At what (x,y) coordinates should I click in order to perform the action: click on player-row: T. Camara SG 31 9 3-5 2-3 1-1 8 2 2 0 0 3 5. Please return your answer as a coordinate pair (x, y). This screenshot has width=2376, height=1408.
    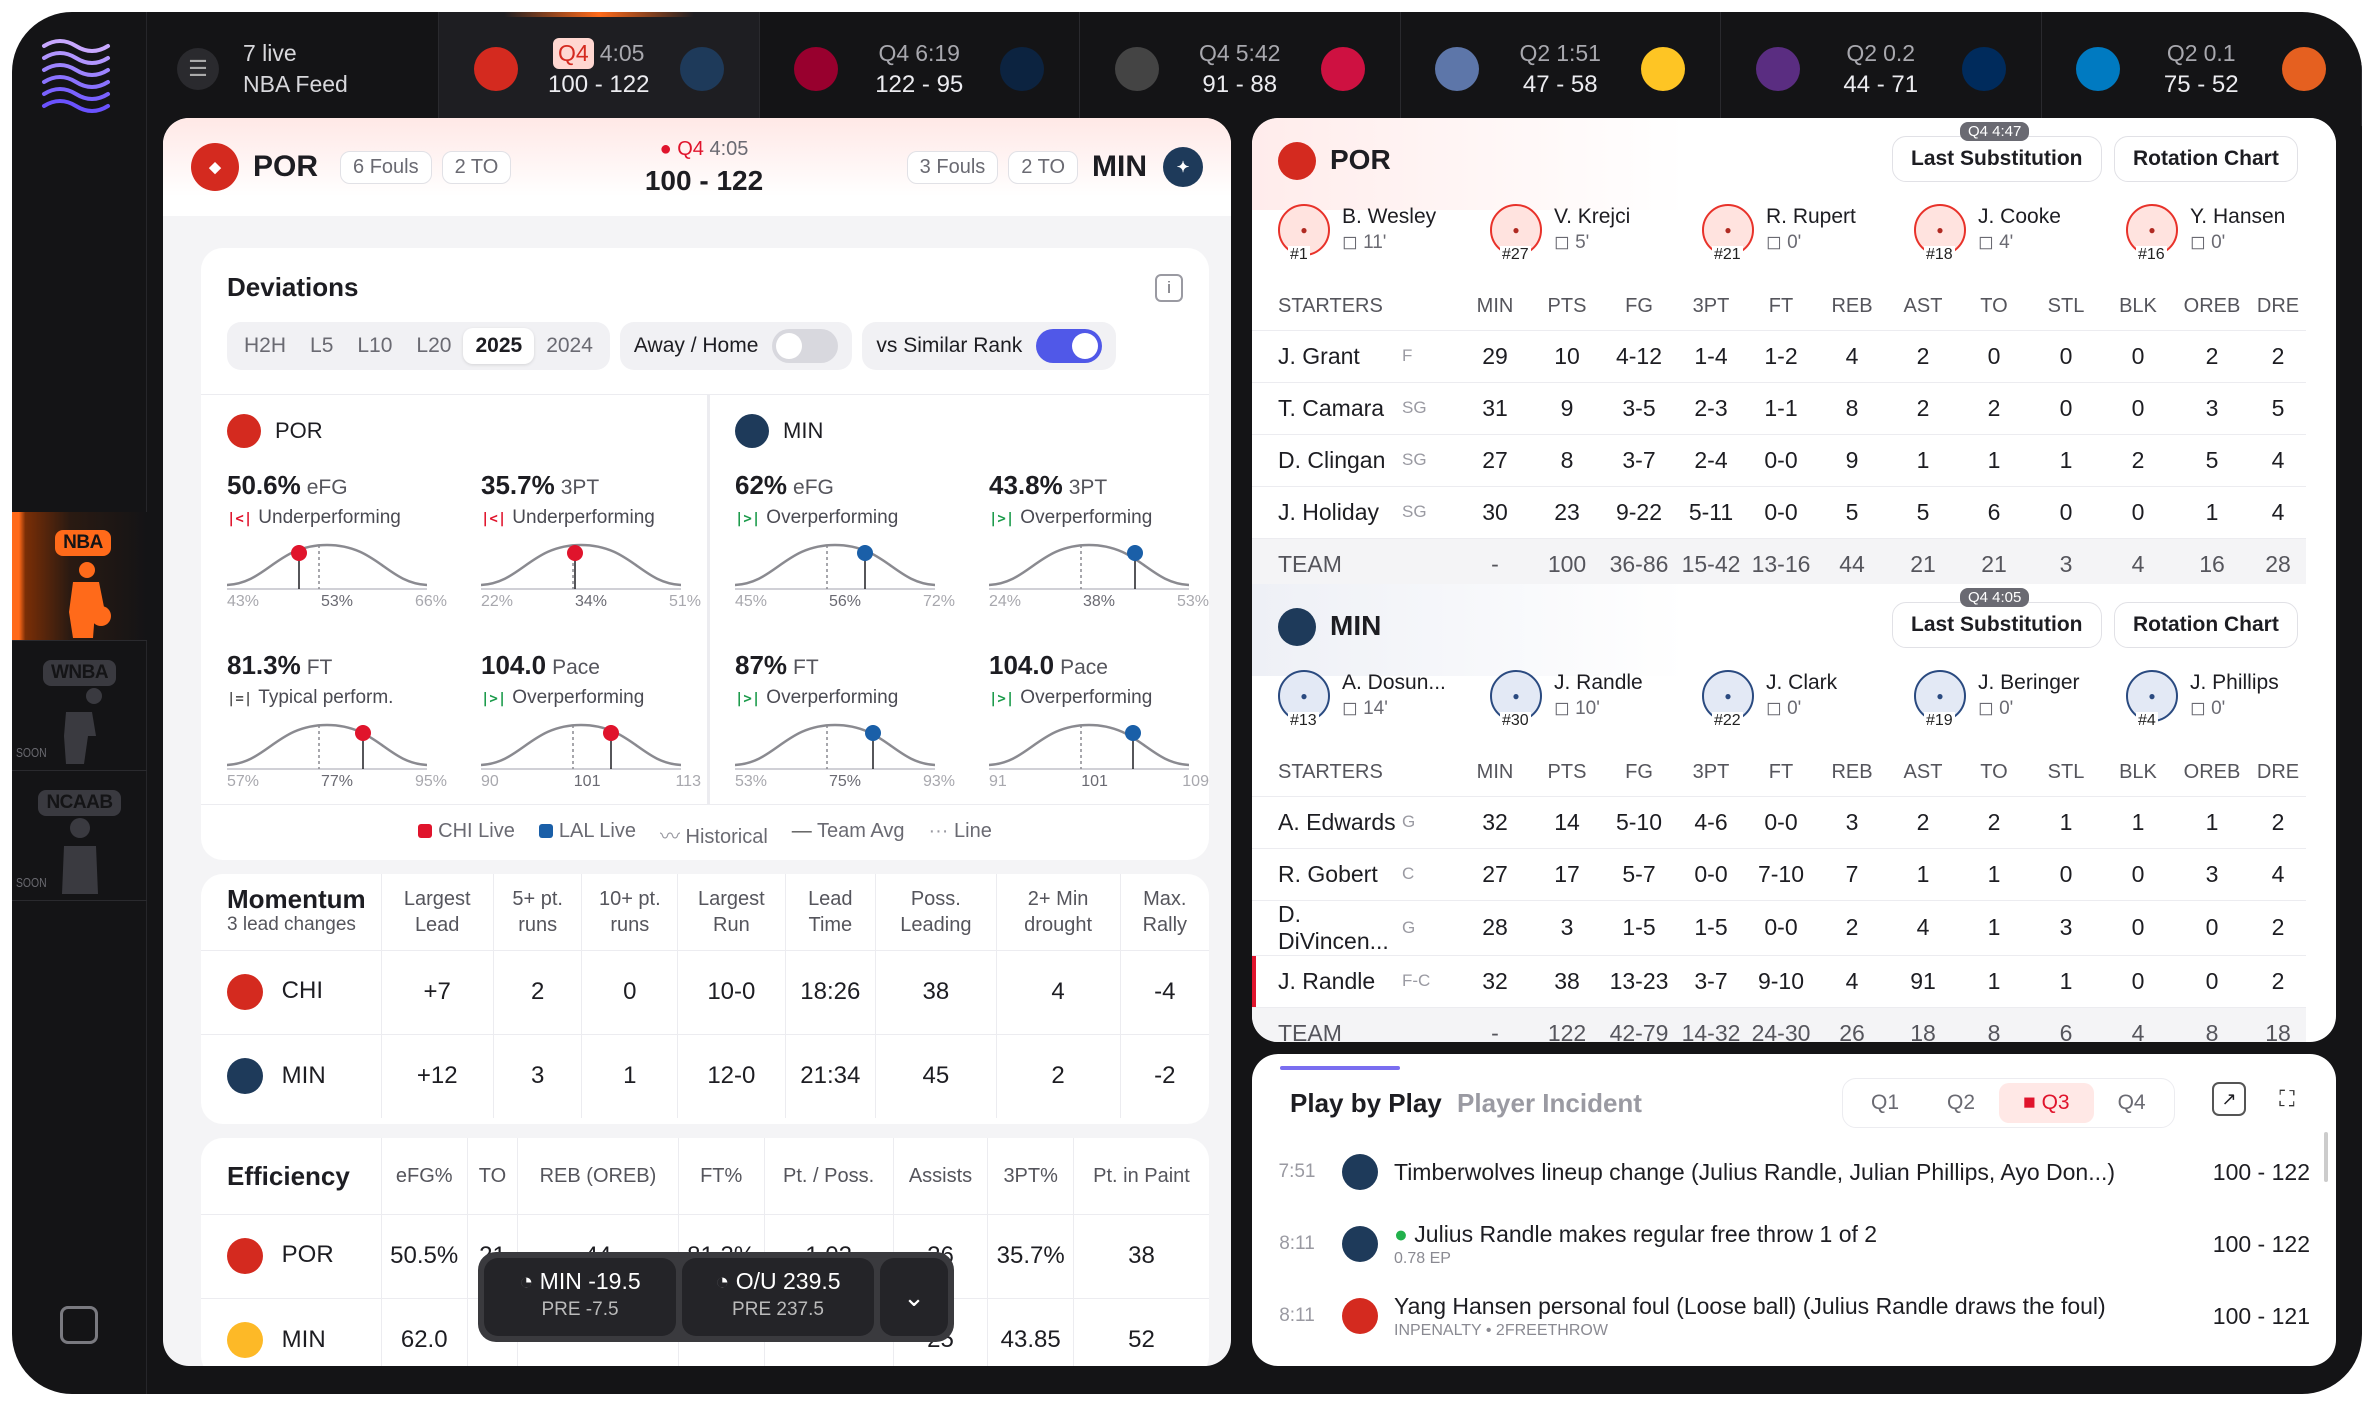
    Looking at the image, I should click on (1794, 407).